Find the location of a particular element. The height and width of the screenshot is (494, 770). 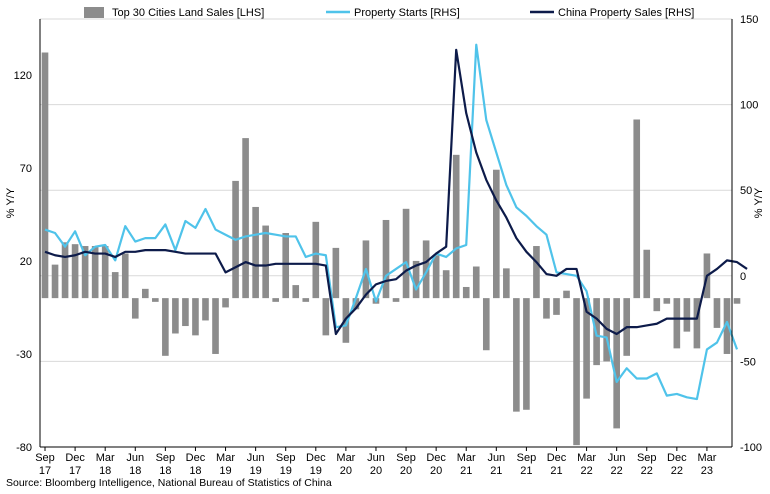

right-tick-label: 0 is located at coordinates (743, 277).